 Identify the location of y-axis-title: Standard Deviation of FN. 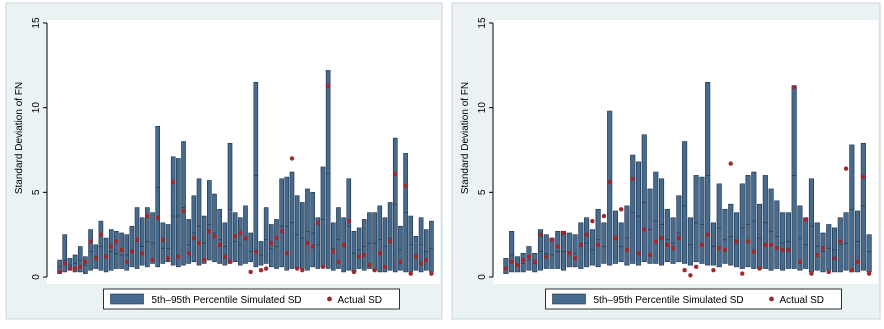
(465, 138).